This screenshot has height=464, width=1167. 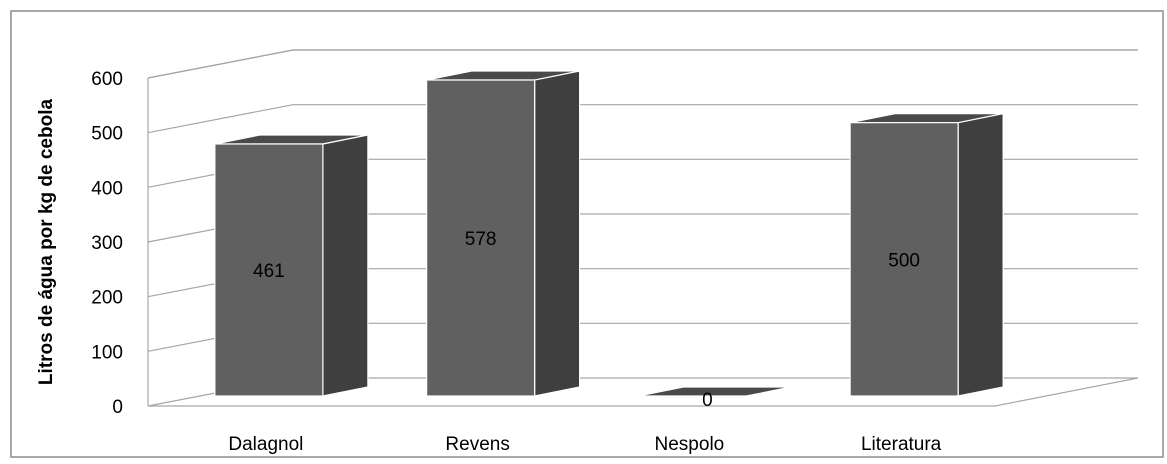 What do you see at coordinates (477, 444) in the screenshot?
I see `x-tick-label: Revens` at bounding box center [477, 444].